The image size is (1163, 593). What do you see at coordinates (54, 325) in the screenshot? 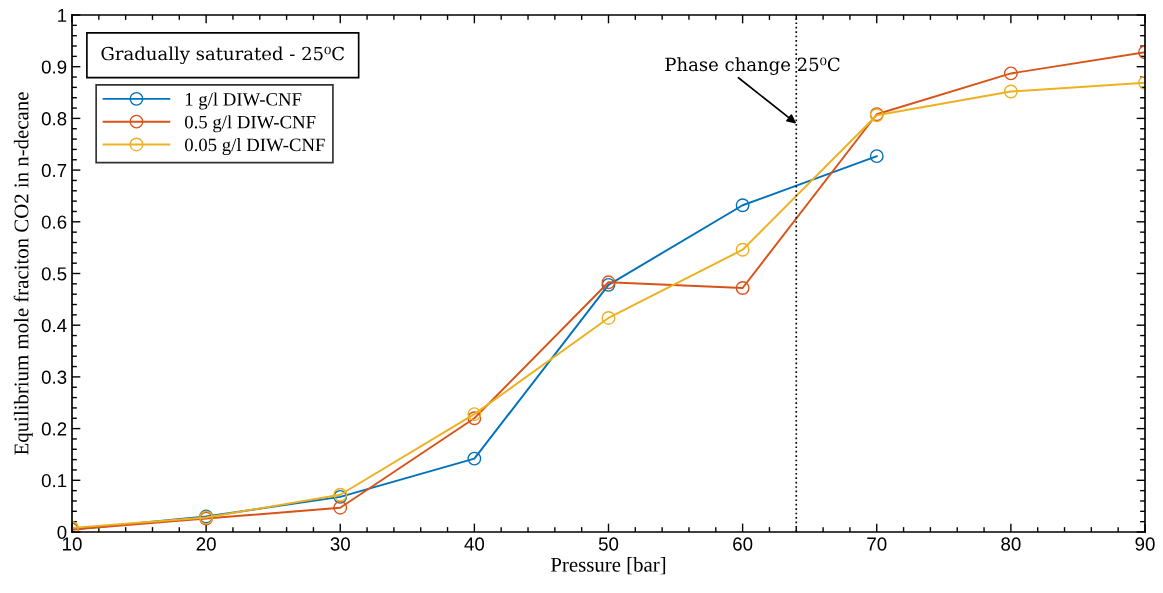
I see `y-tick-label: 0.4` at bounding box center [54, 325].